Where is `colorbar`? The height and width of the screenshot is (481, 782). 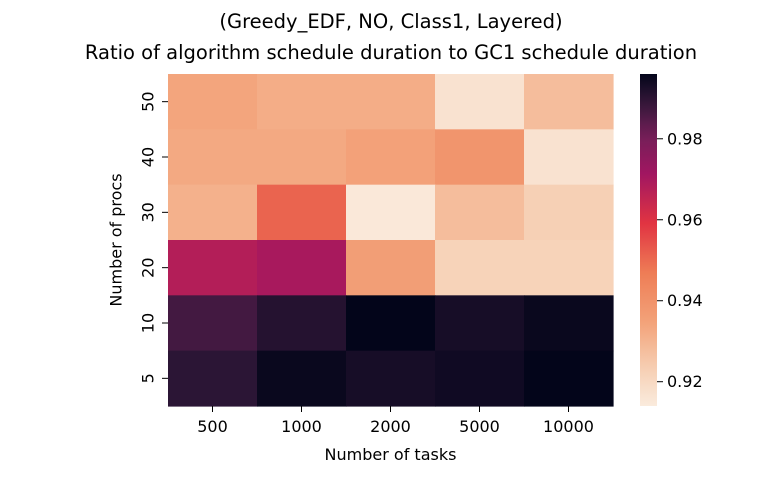
colorbar is located at coordinates (648, 240).